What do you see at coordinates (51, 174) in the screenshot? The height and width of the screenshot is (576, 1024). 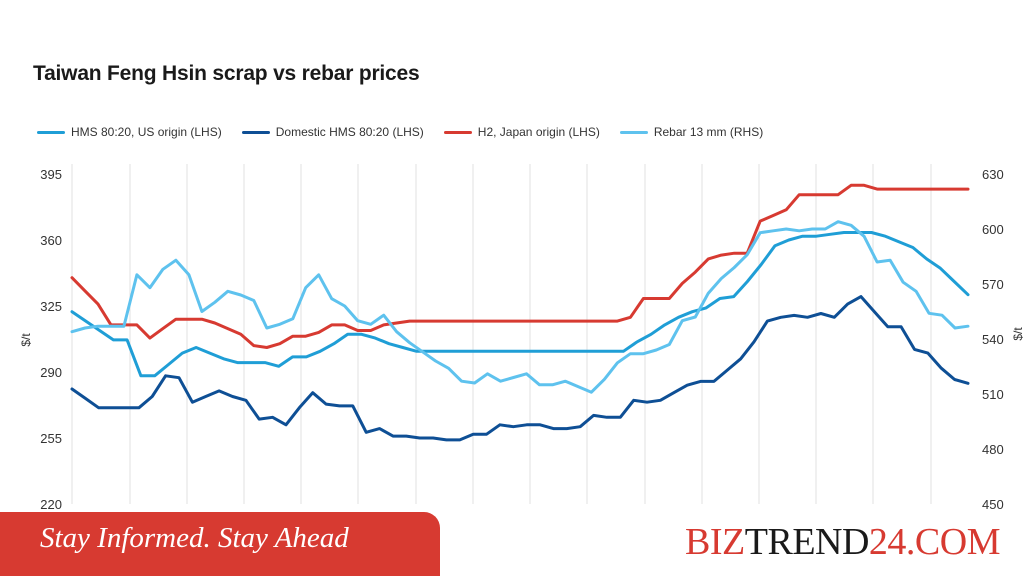 I see `left-tick-label: 395` at bounding box center [51, 174].